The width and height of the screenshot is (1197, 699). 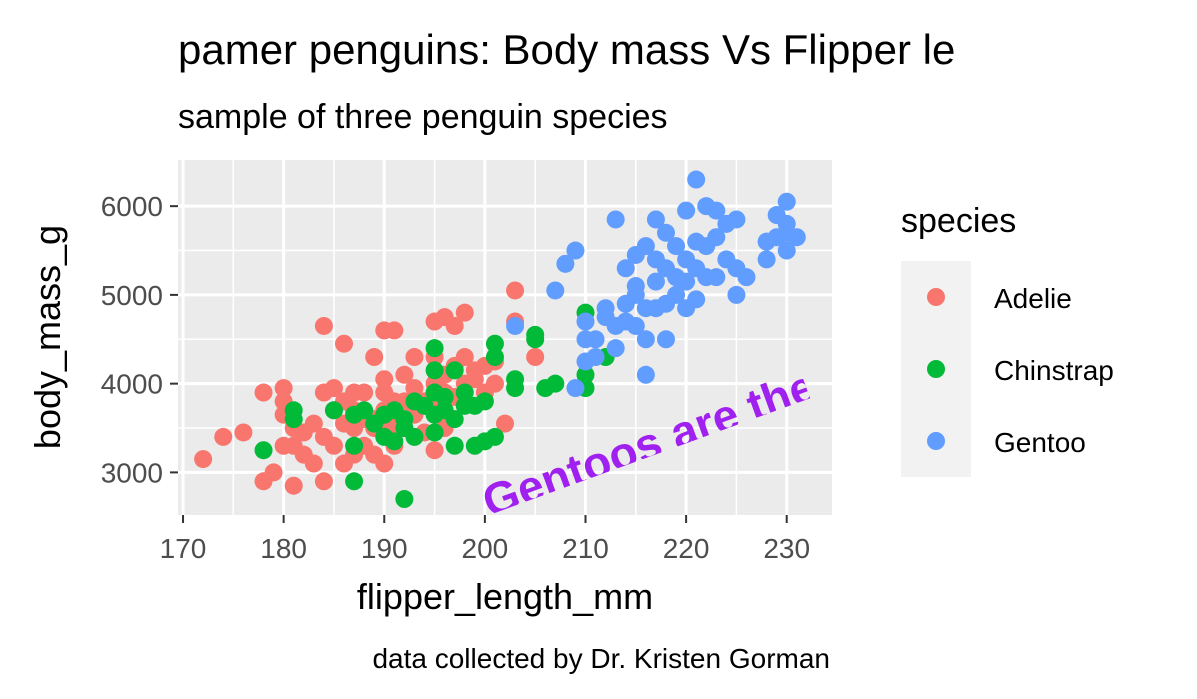 What do you see at coordinates (132, 295) in the screenshot?
I see `y-tick-label: 5000` at bounding box center [132, 295].